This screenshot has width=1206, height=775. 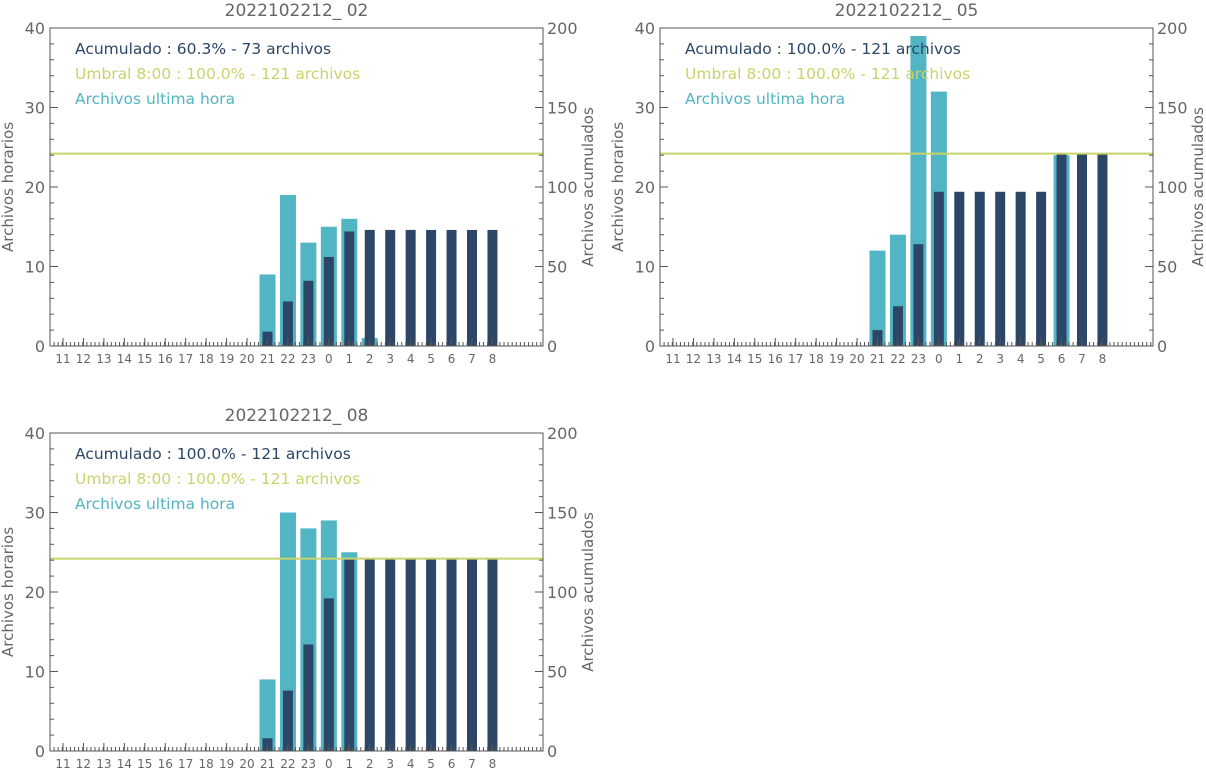 What do you see at coordinates (35, 433) in the screenshot?
I see `y-left-tick-label: 40` at bounding box center [35, 433].